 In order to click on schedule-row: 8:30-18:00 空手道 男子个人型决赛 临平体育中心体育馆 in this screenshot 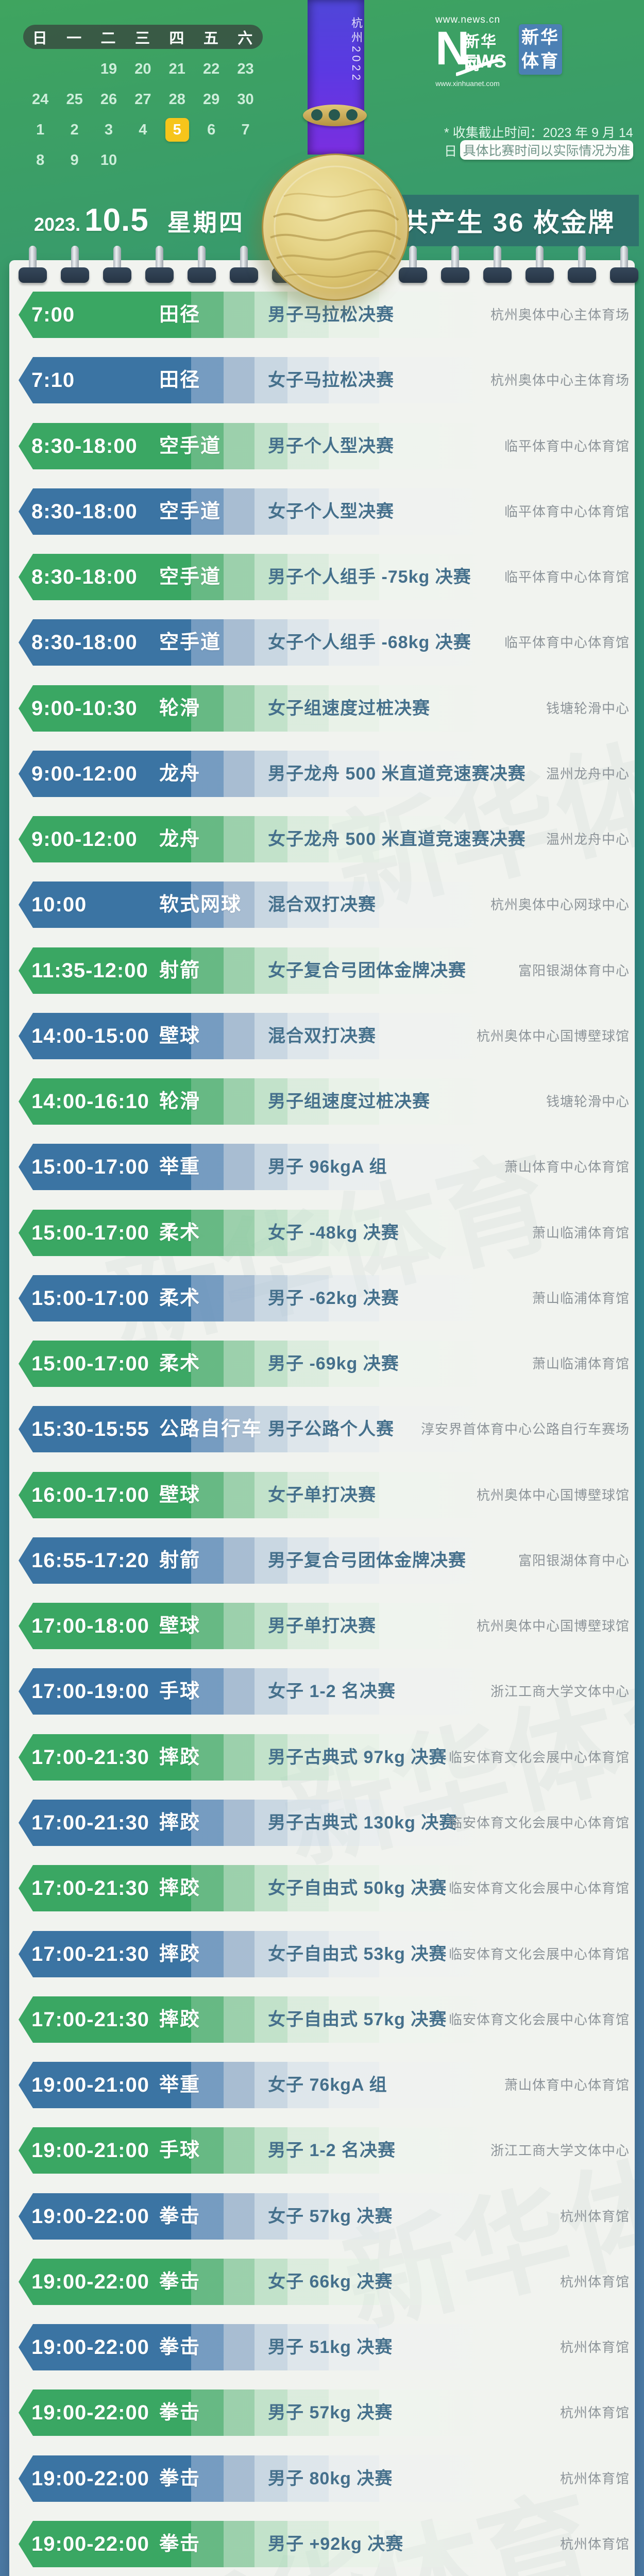, I will do `click(322, 446)`.